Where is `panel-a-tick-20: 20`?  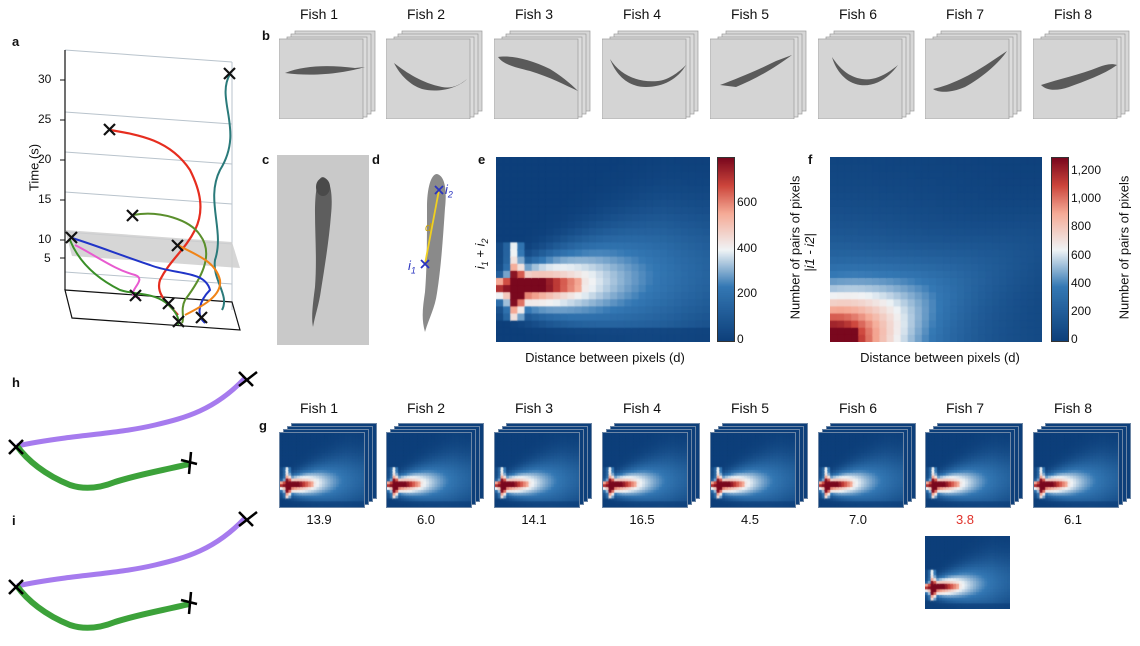
panel-a-tick-20: 20 is located at coordinates (45, 159).